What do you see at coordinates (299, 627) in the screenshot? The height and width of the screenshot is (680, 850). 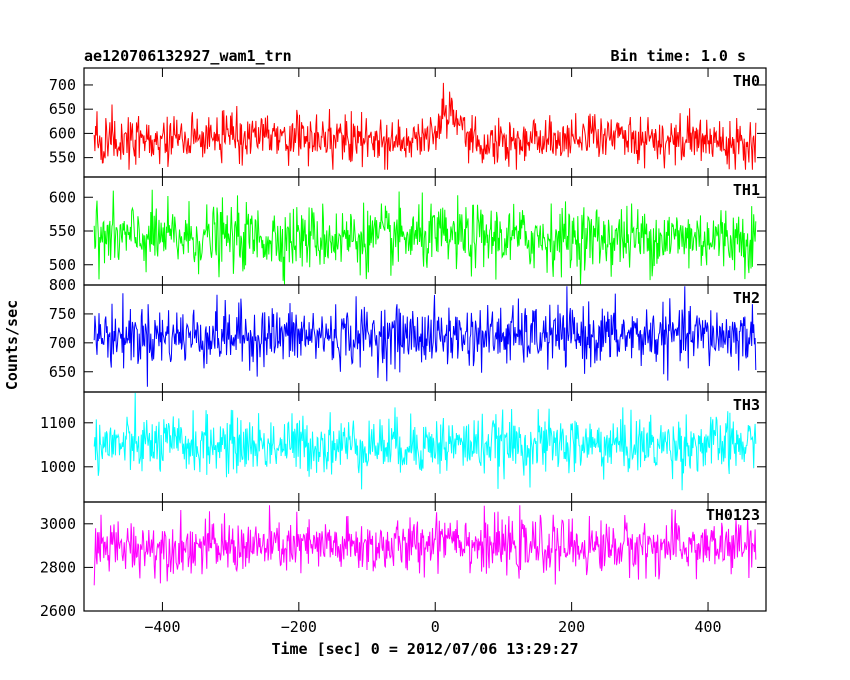 I see `x-tick-label: −200` at bounding box center [299, 627].